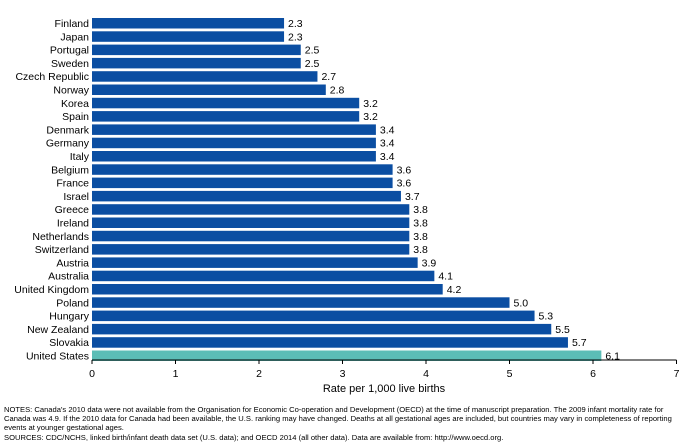  Describe the element at coordinates (75, 104) in the screenshot. I see `category-label-korea: Korea` at that location.